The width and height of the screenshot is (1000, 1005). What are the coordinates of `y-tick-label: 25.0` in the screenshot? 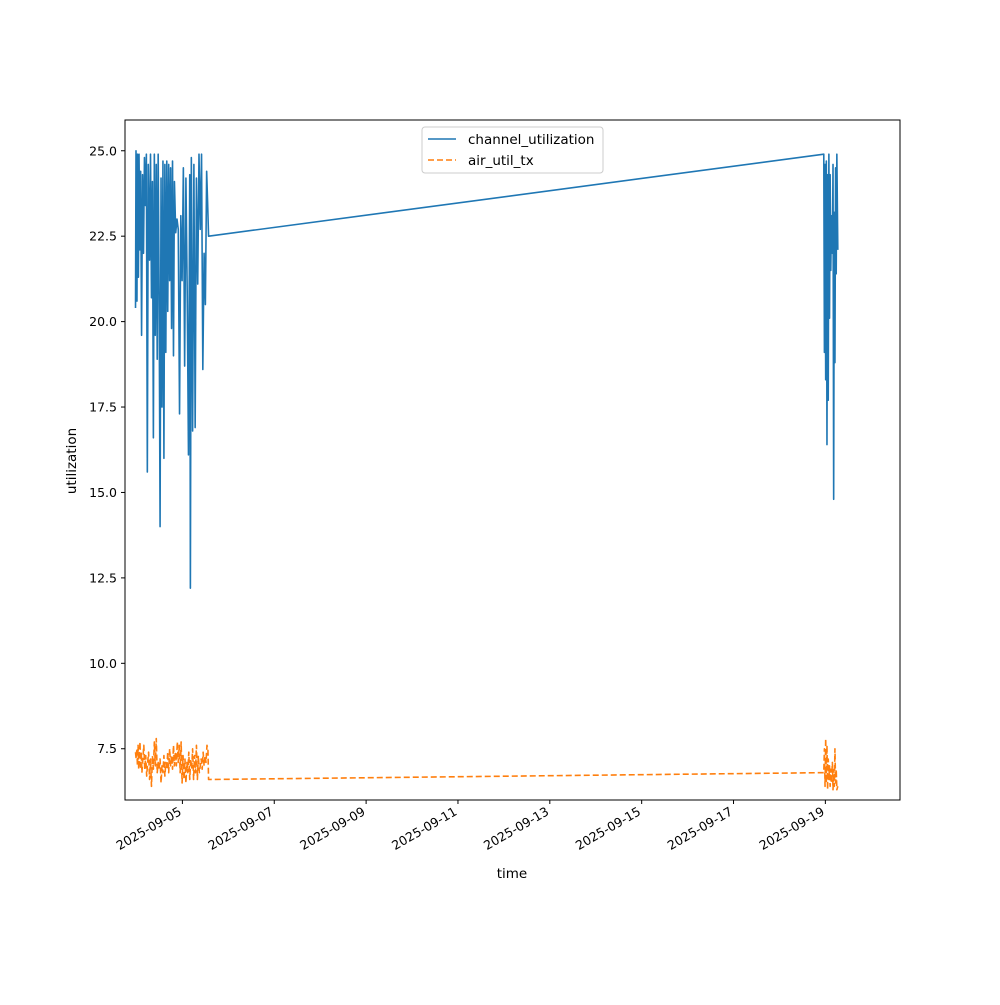 It's located at (103, 150).